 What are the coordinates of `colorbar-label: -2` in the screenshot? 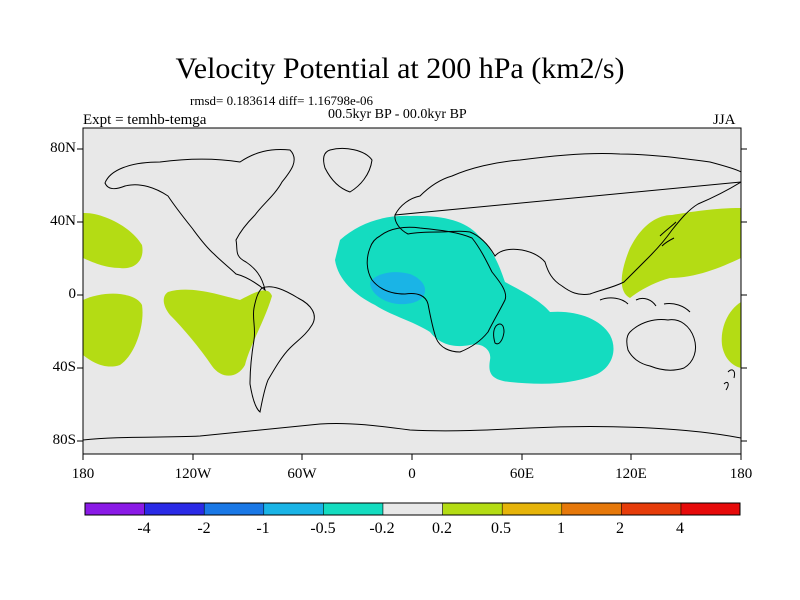 It's located at (204, 528).